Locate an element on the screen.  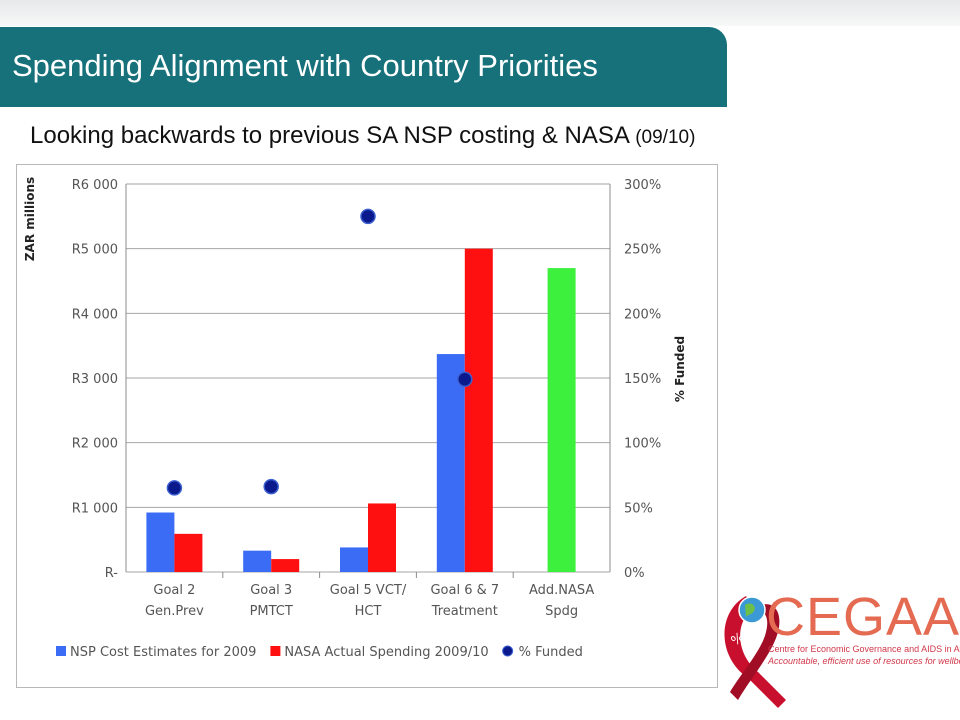
subtitle-suffix: (09/10) is located at coordinates (665, 137).